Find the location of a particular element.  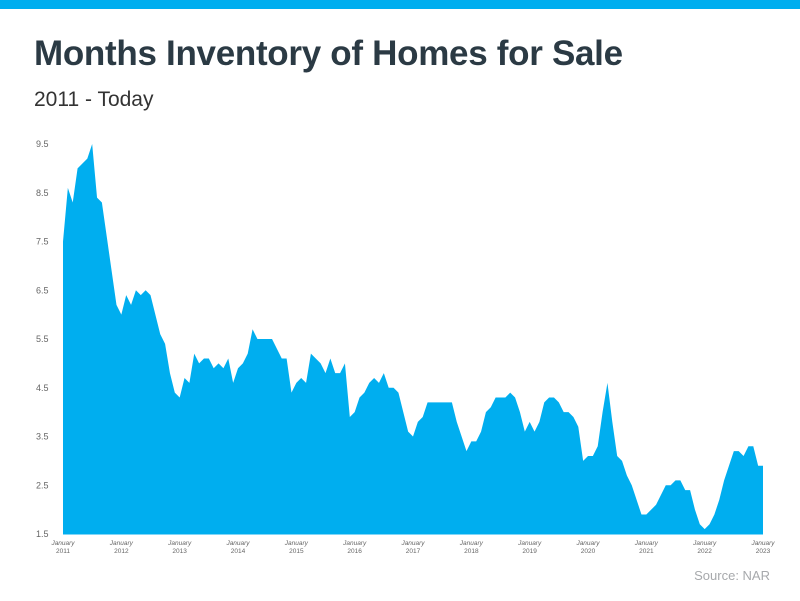

y-tick-label: 4.5 is located at coordinates (42, 388).